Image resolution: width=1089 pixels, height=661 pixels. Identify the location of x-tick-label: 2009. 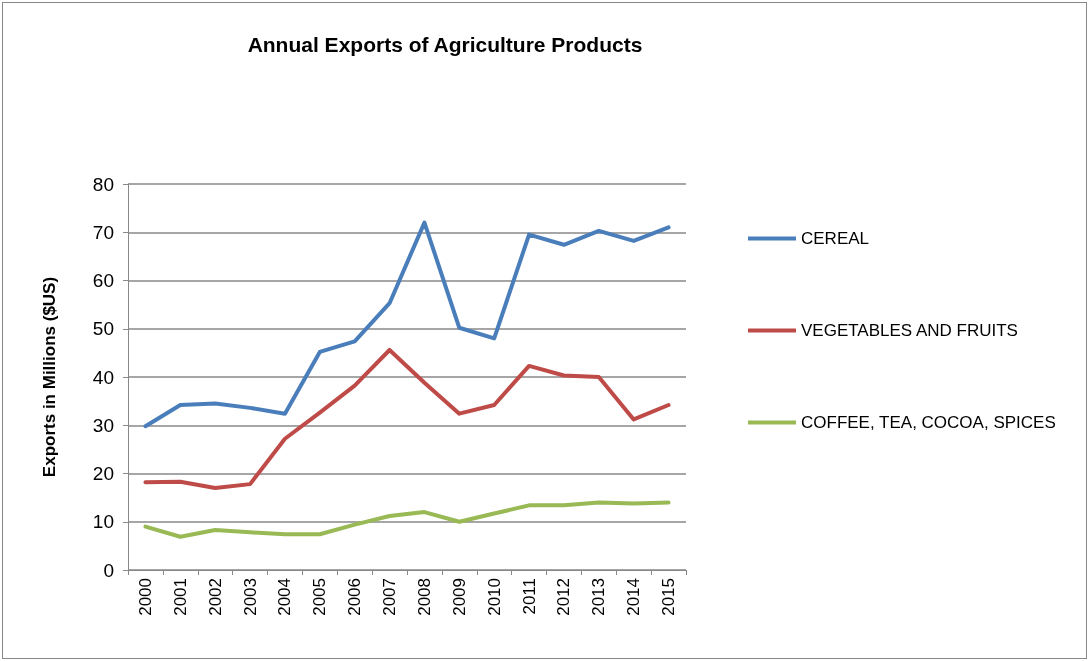
(459, 597).